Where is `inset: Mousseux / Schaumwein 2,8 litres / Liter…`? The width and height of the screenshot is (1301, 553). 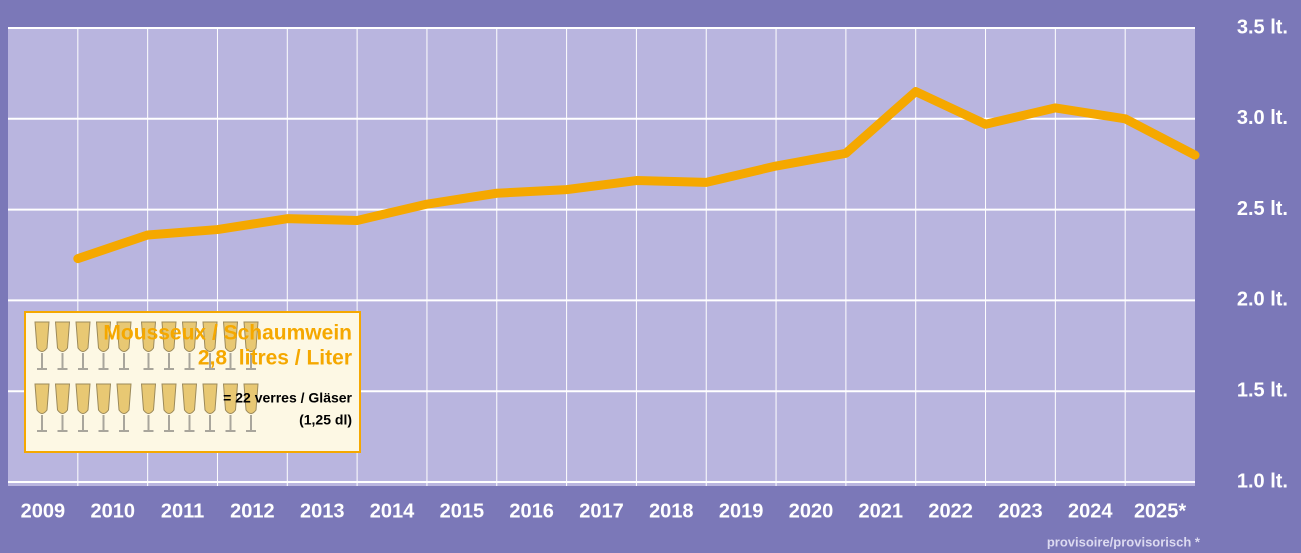
inset: Mousseux / Schaumwein 2,8 litres / Liter… is located at coordinates (192, 382).